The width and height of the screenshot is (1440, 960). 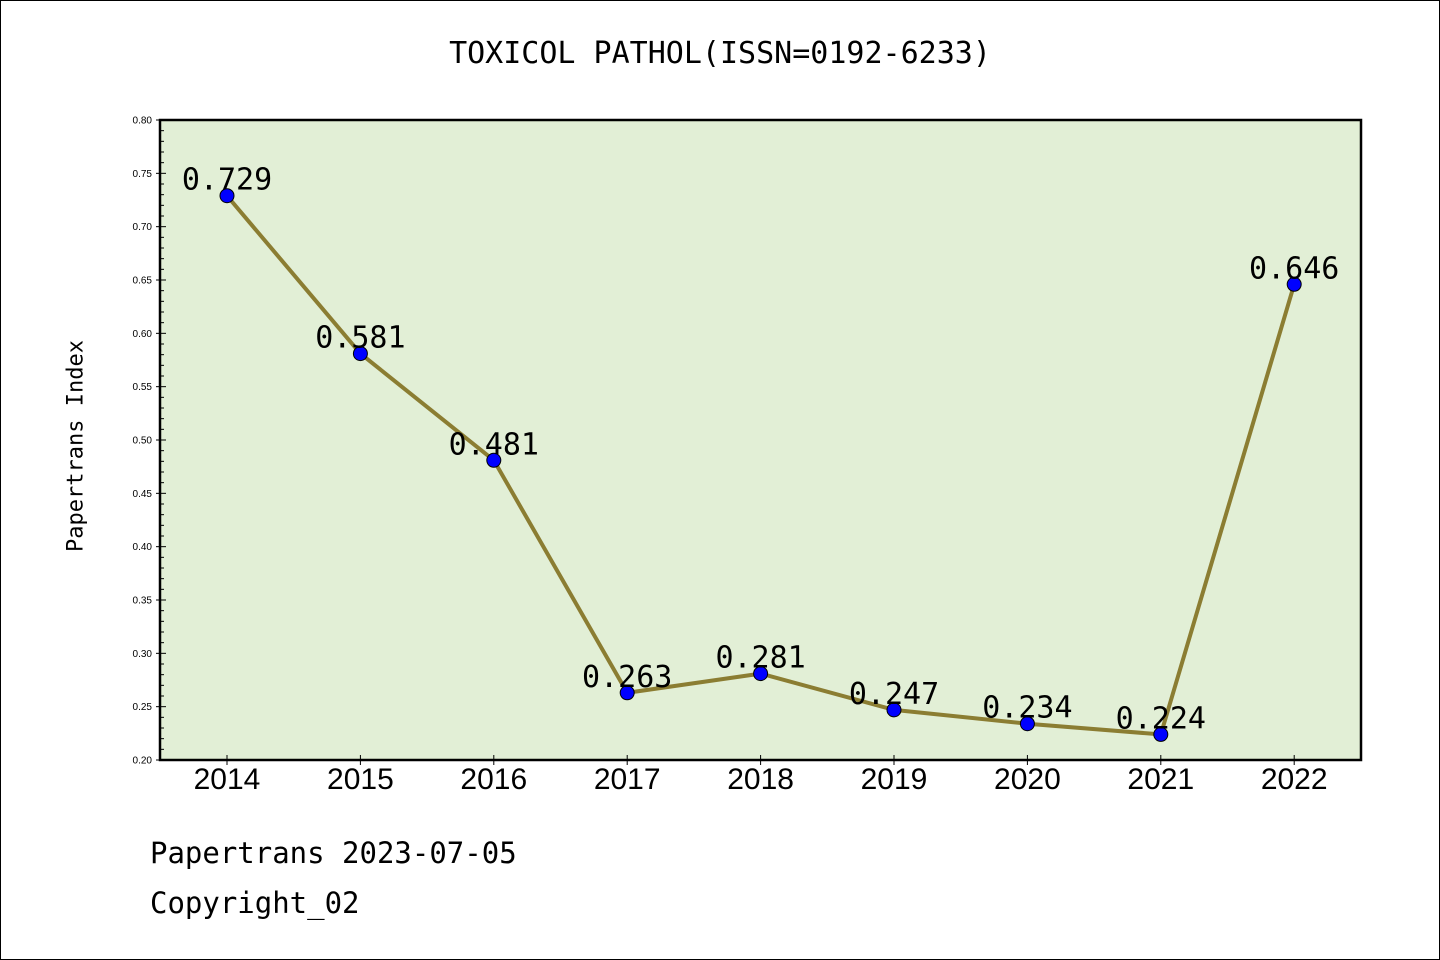 I want to click on data-label: 0.247, so click(x=894, y=694).